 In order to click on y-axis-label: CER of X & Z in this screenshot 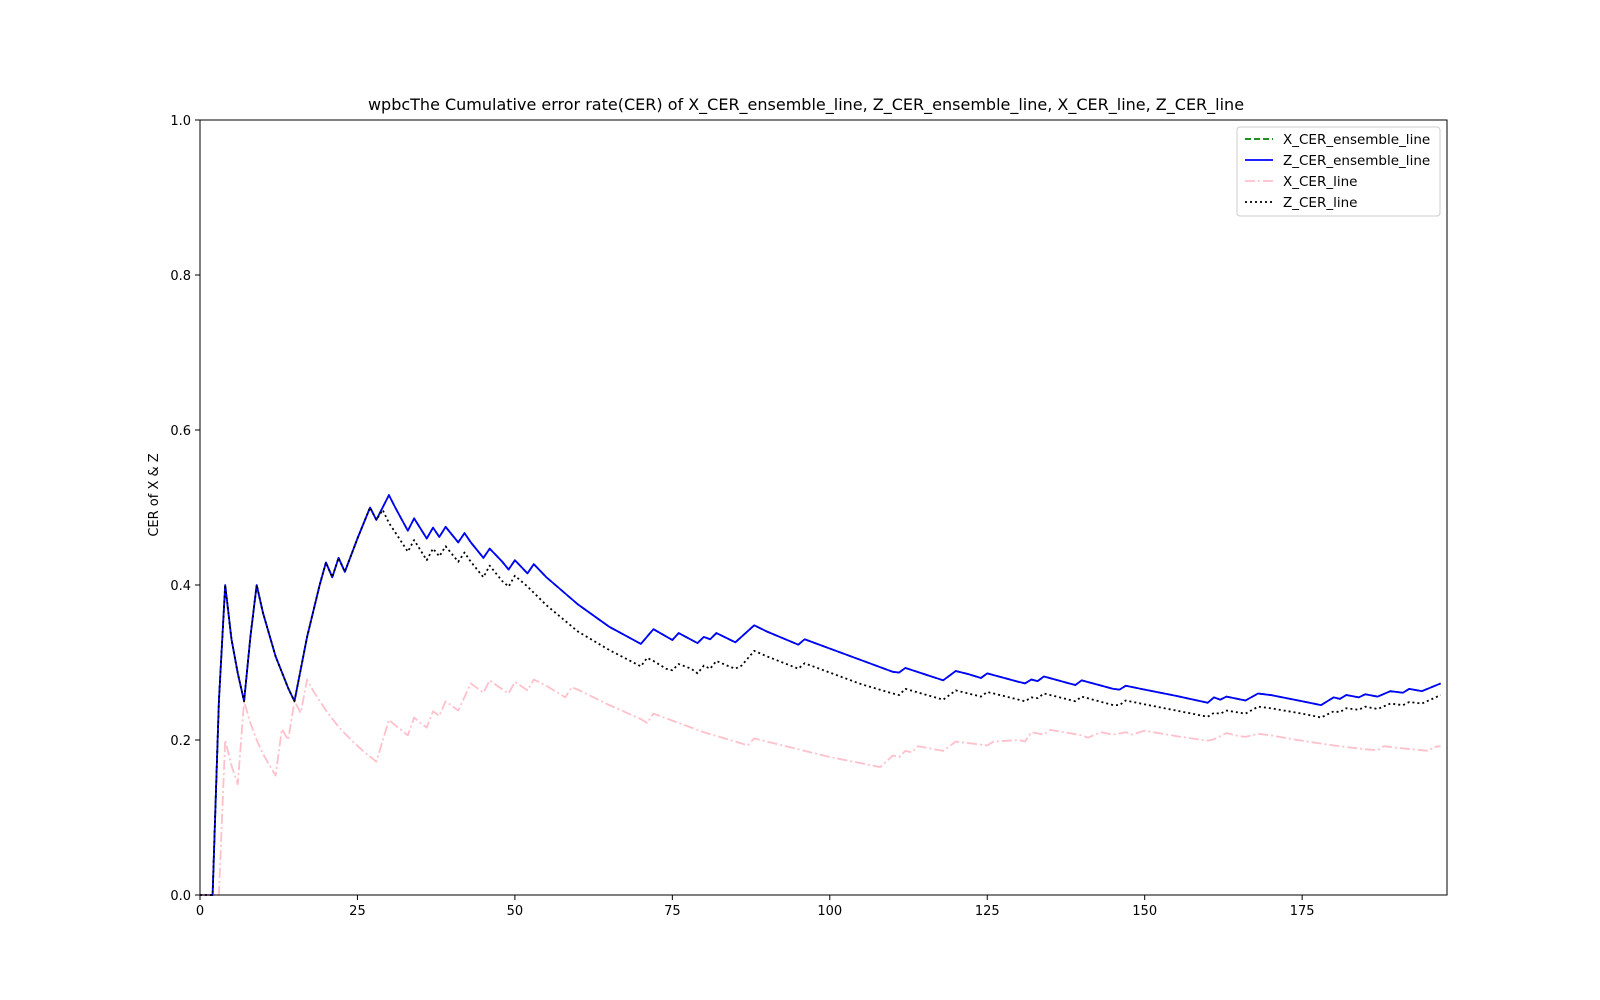, I will do `click(154, 494)`.